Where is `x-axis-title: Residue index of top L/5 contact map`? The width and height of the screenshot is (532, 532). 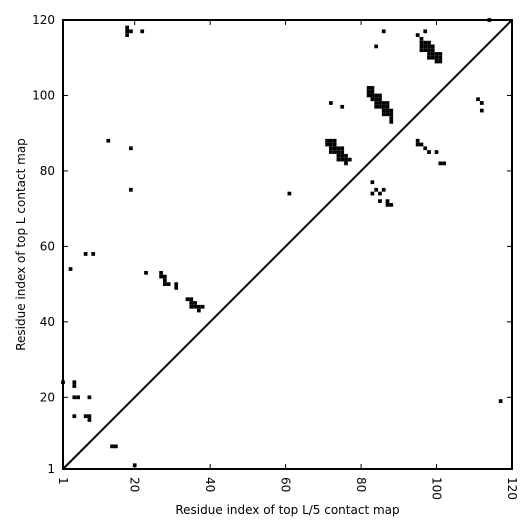 x-axis-title: Residue index of top L/5 contact map is located at coordinates (287, 510).